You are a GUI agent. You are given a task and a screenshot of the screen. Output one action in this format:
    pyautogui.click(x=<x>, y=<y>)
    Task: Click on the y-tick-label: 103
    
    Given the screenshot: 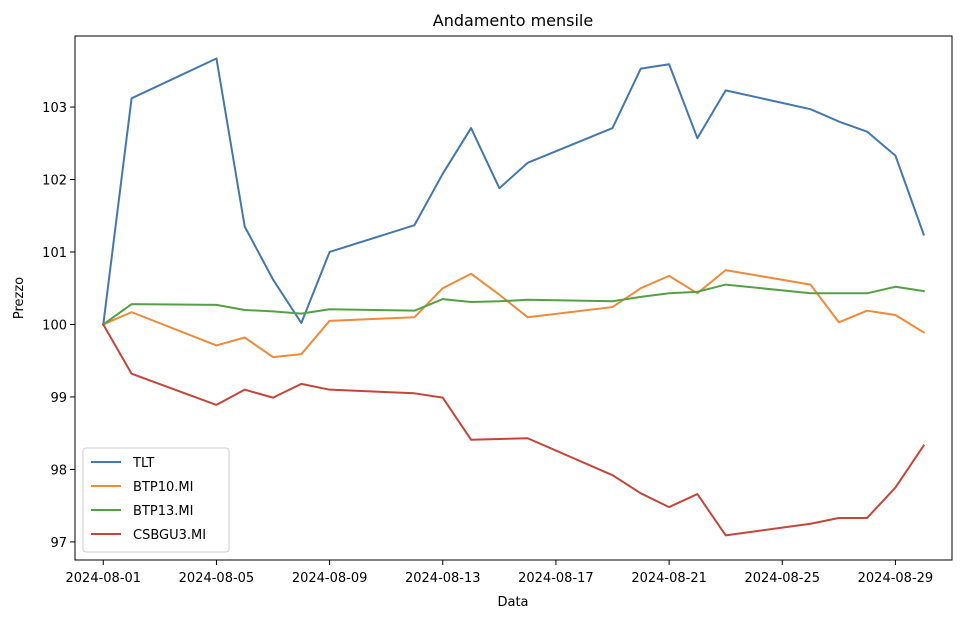 What is the action you would take?
    pyautogui.click(x=54, y=108)
    